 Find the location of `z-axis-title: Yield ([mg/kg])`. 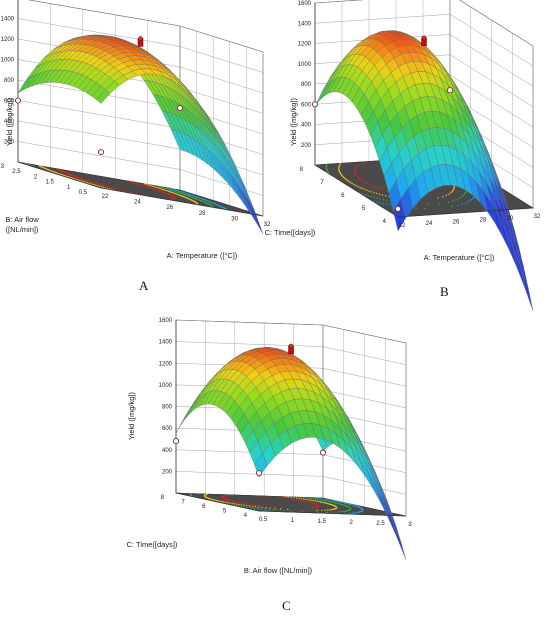

z-axis-title: Yield ([mg/kg]) is located at coordinates (293, 121).